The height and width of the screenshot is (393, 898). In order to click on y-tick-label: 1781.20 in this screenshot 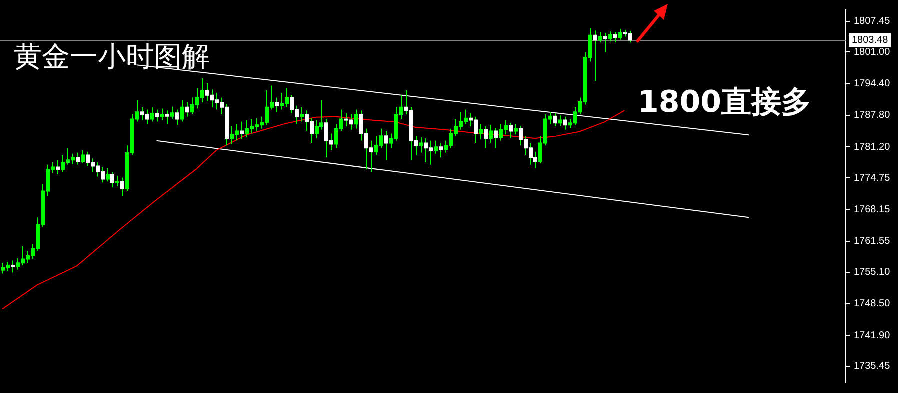, I will do `click(872, 147)`.